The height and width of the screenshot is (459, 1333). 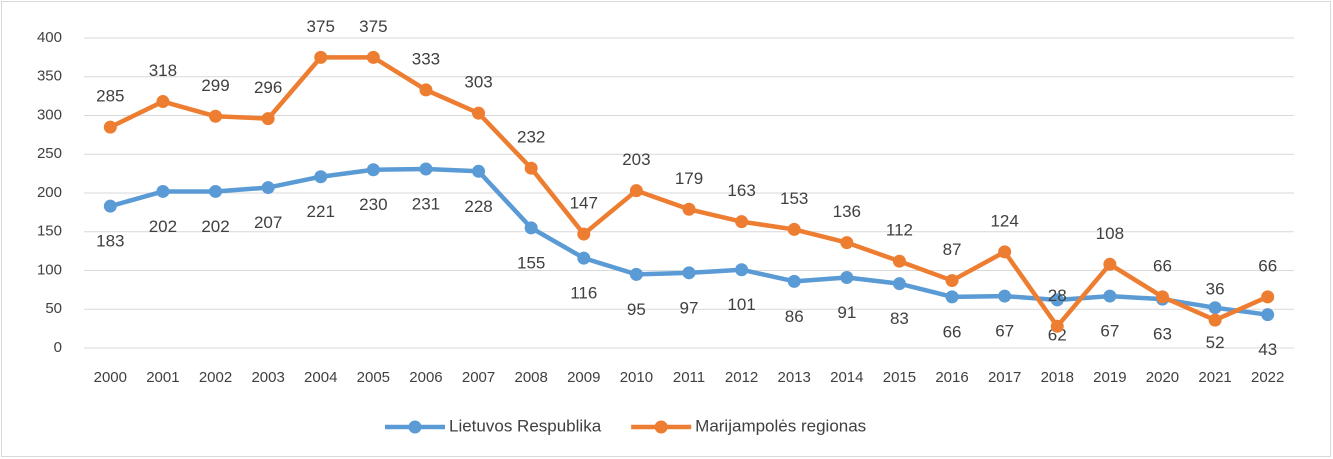 I want to click on data-label: 95, so click(x=636, y=309).